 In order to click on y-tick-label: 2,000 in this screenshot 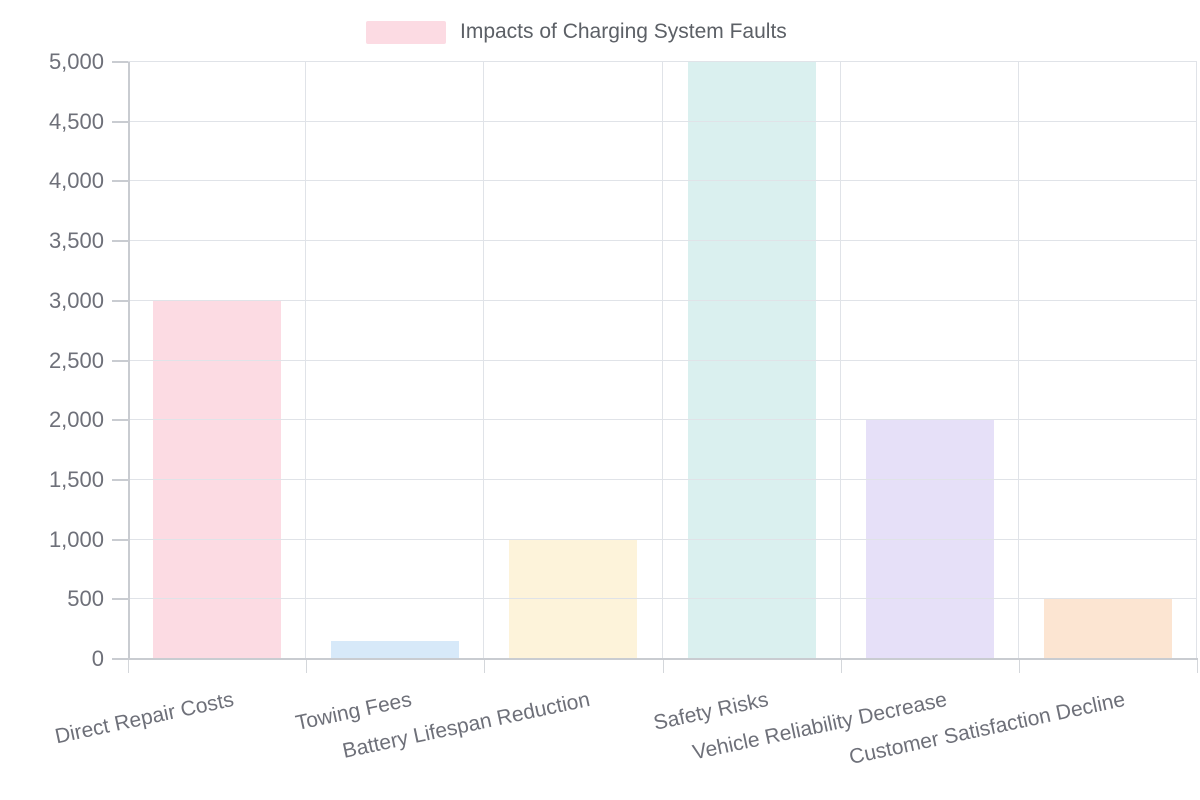, I will do `click(76, 420)`.